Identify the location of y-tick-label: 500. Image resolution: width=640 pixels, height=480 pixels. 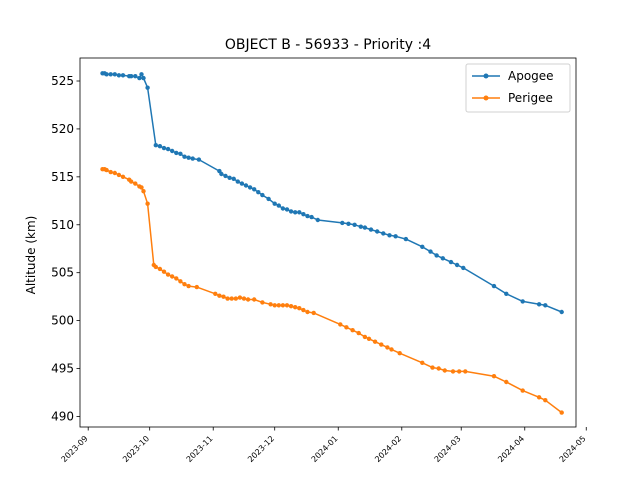
(62, 321).